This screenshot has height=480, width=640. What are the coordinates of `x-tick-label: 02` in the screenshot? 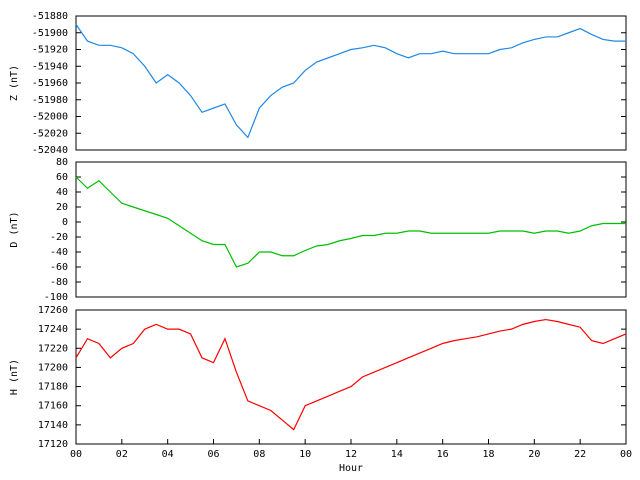 It's located at (122, 454).